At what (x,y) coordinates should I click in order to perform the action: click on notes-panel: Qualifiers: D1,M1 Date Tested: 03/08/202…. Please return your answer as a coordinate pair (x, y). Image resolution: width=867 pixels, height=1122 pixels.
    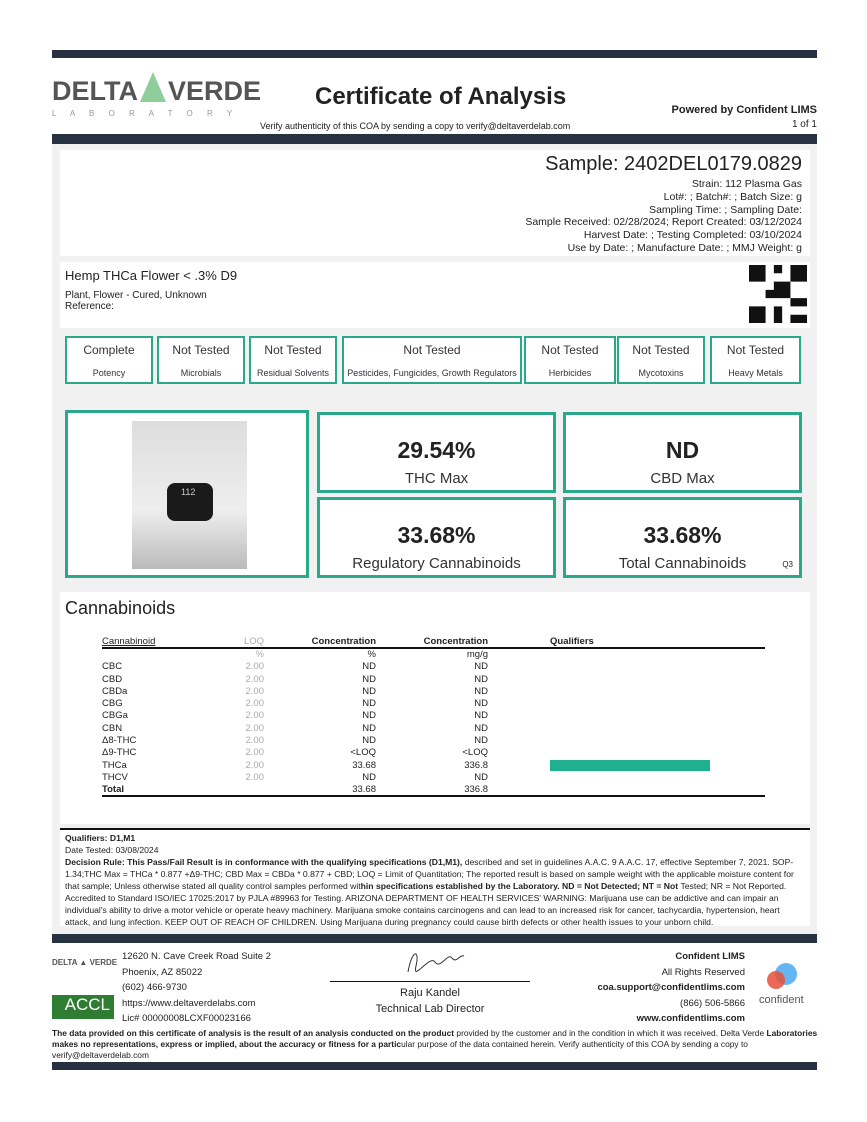
    Looking at the image, I should click on (435, 877).